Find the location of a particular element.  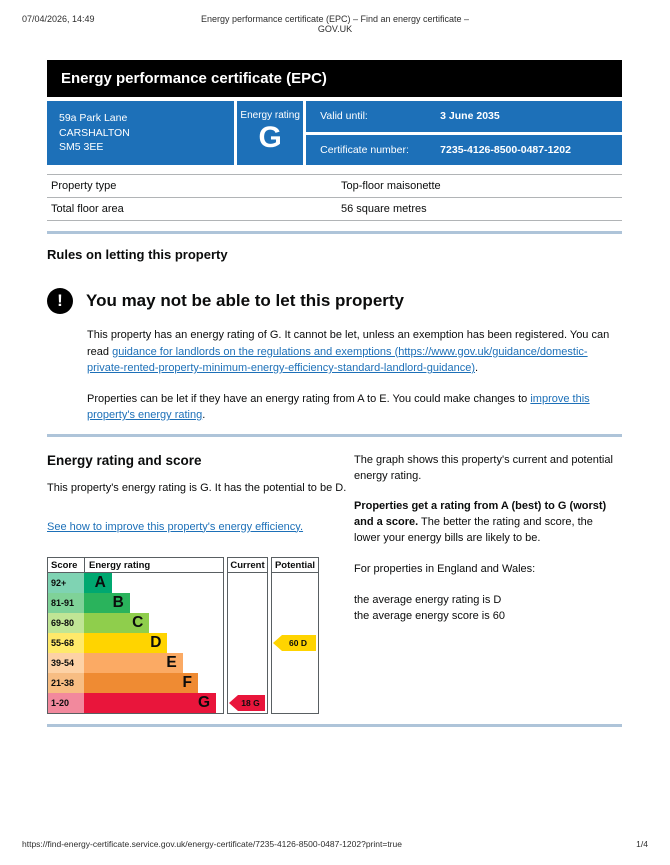

current-column-header: Current is located at coordinates (247, 565).